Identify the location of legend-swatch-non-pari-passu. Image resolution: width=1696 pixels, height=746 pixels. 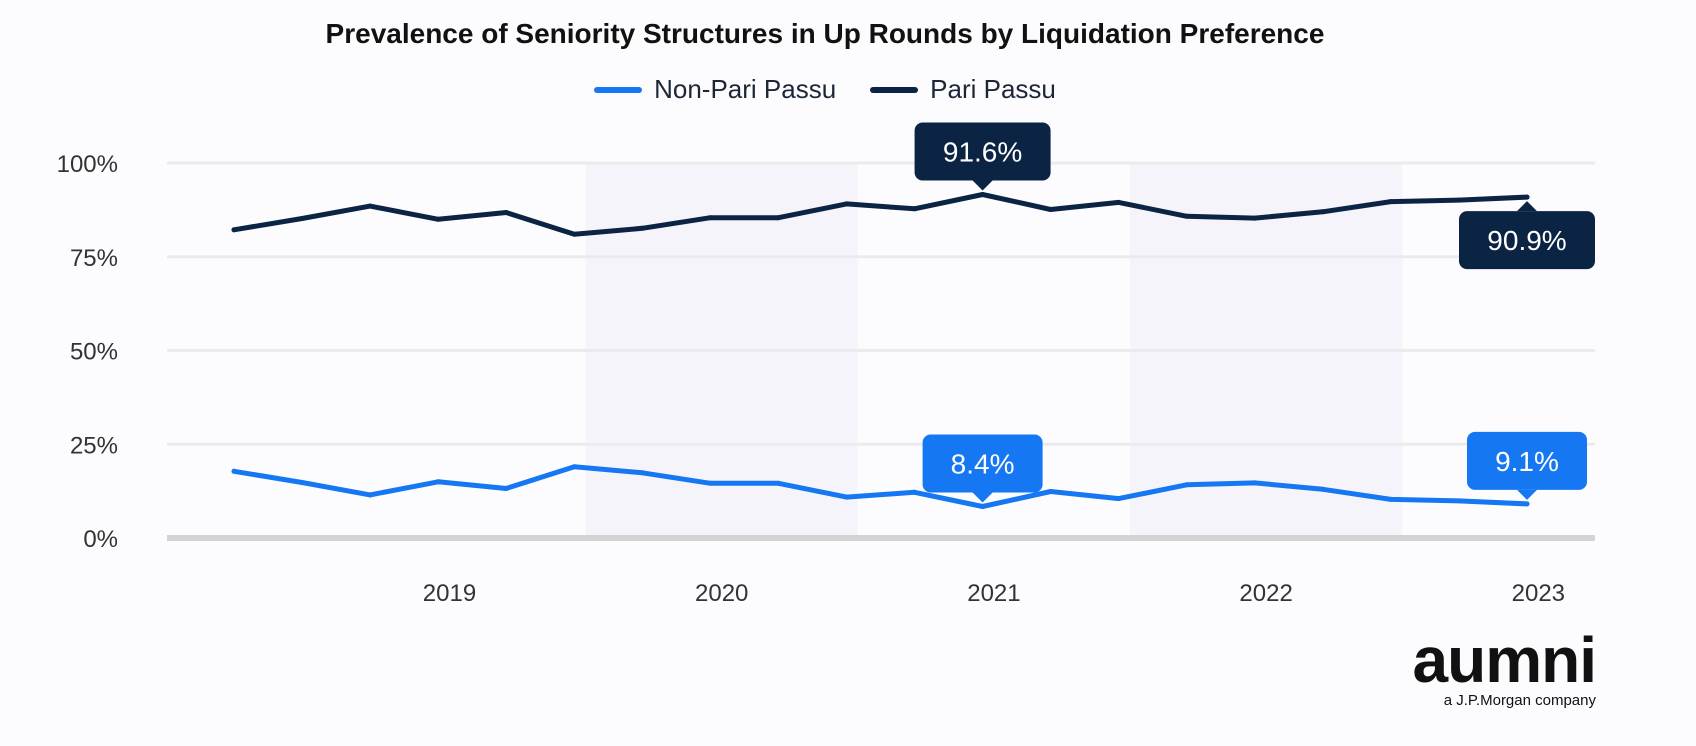
(618, 89).